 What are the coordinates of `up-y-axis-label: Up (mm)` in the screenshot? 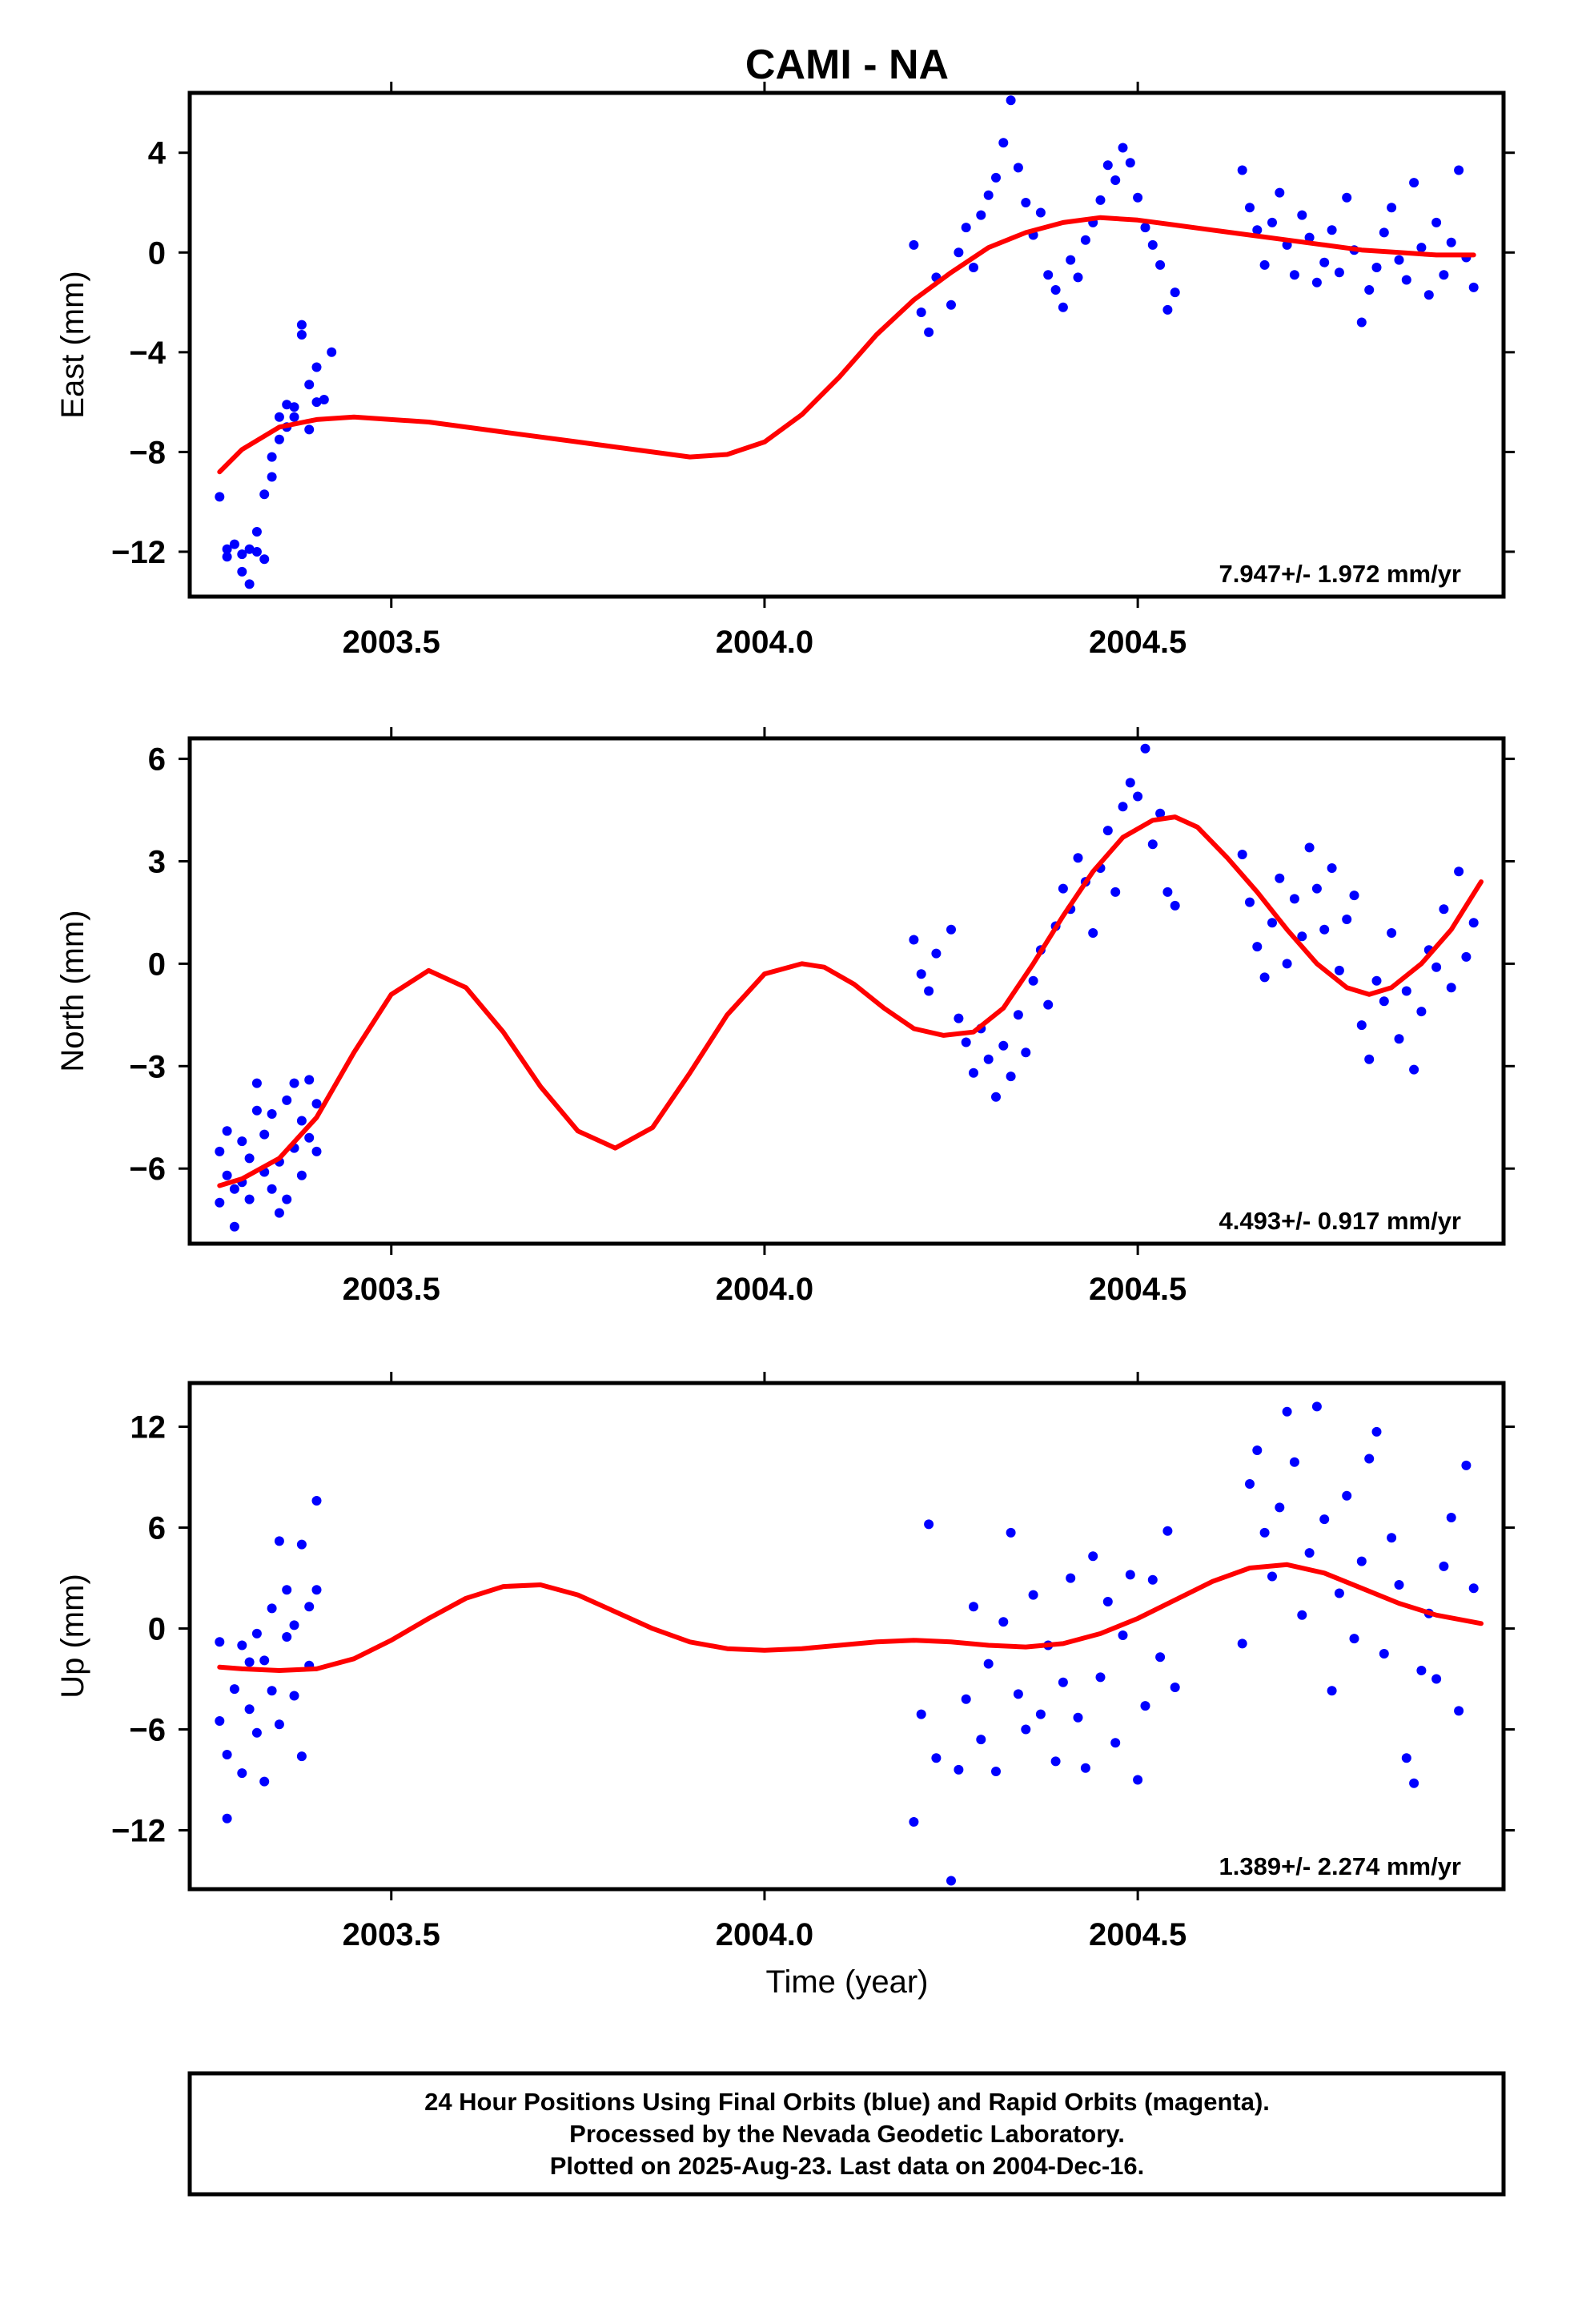 It's located at (72, 1636).